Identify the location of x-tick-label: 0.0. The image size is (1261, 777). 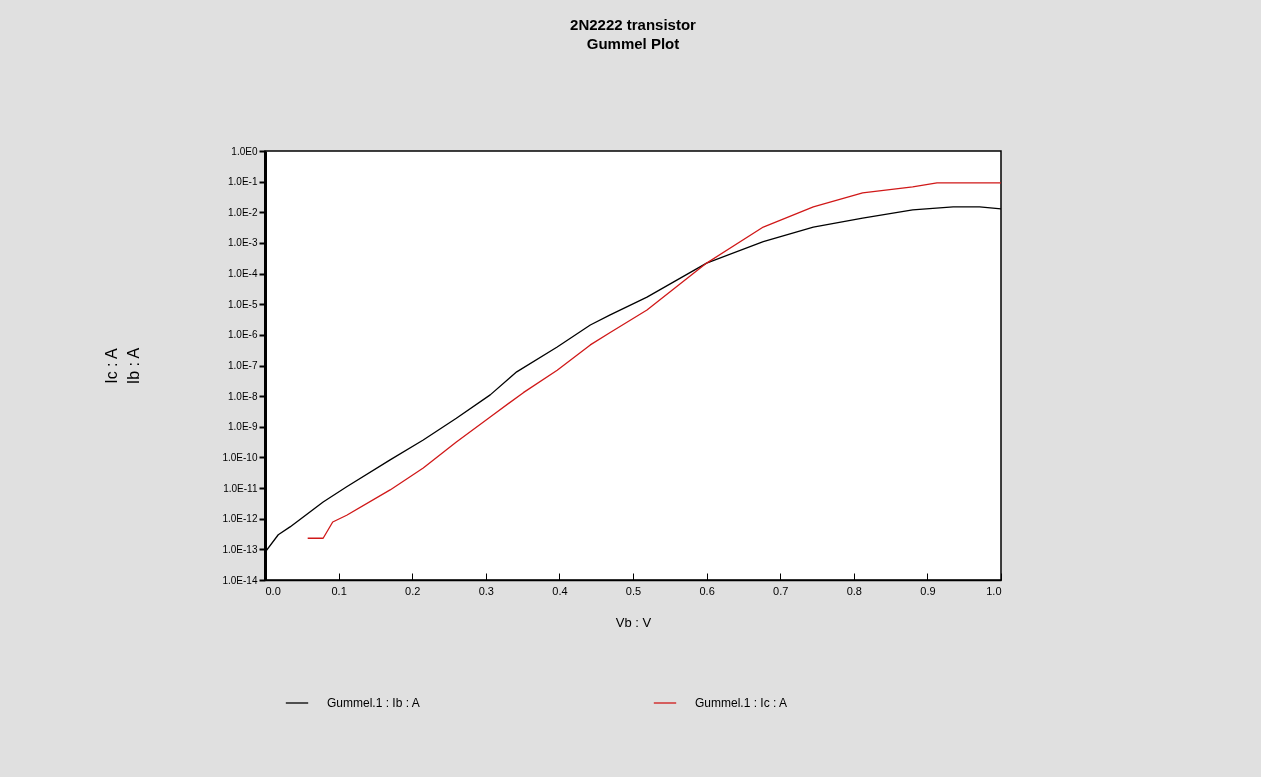
(273, 590).